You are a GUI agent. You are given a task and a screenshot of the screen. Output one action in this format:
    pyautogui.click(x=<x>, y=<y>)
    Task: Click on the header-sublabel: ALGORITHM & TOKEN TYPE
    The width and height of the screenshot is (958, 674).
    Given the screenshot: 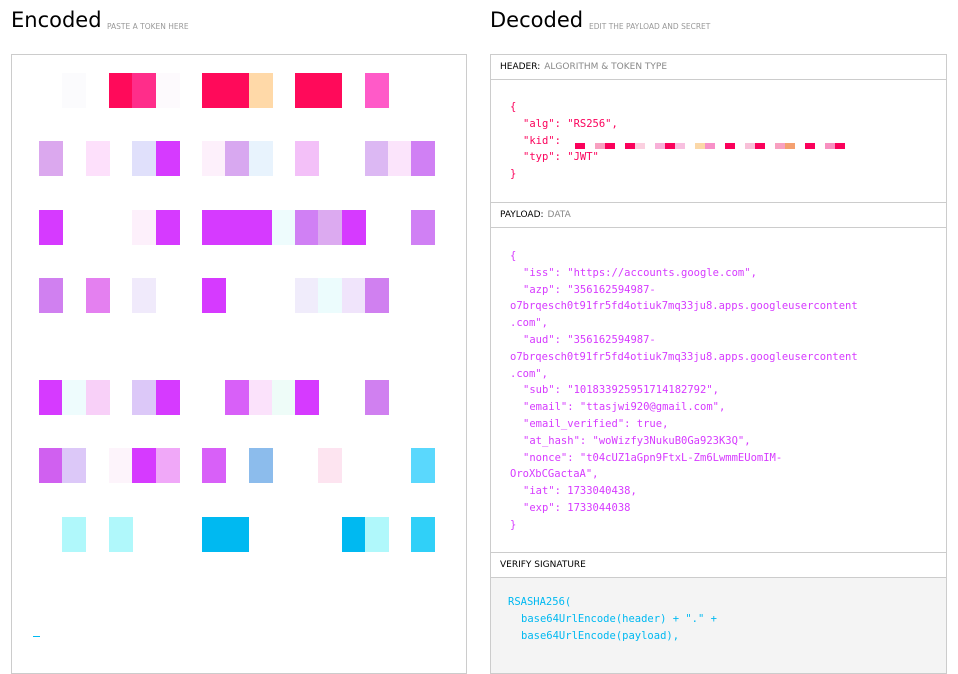 What is the action you would take?
    pyautogui.click(x=606, y=67)
    